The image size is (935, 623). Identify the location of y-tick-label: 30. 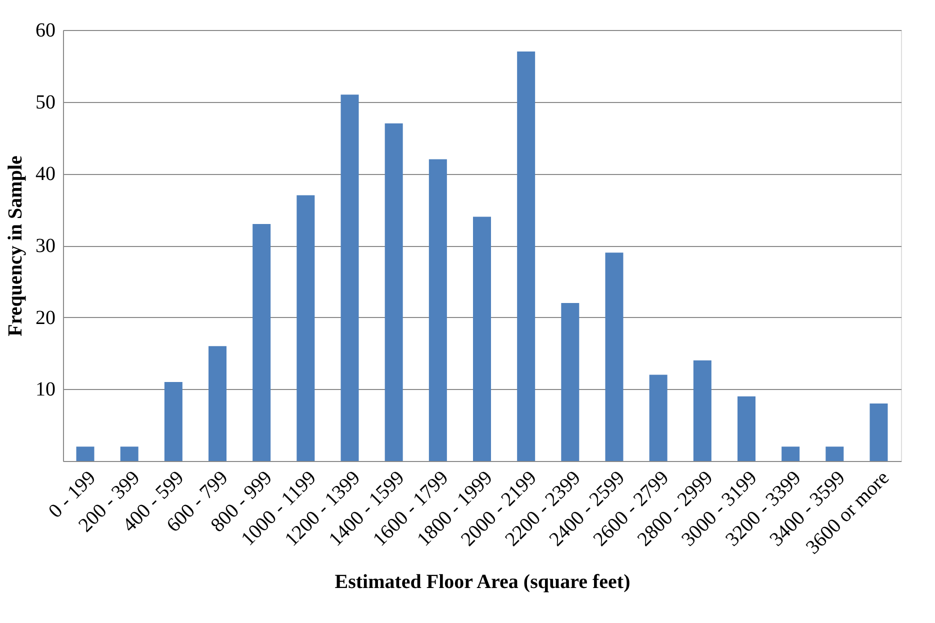
(46, 246).